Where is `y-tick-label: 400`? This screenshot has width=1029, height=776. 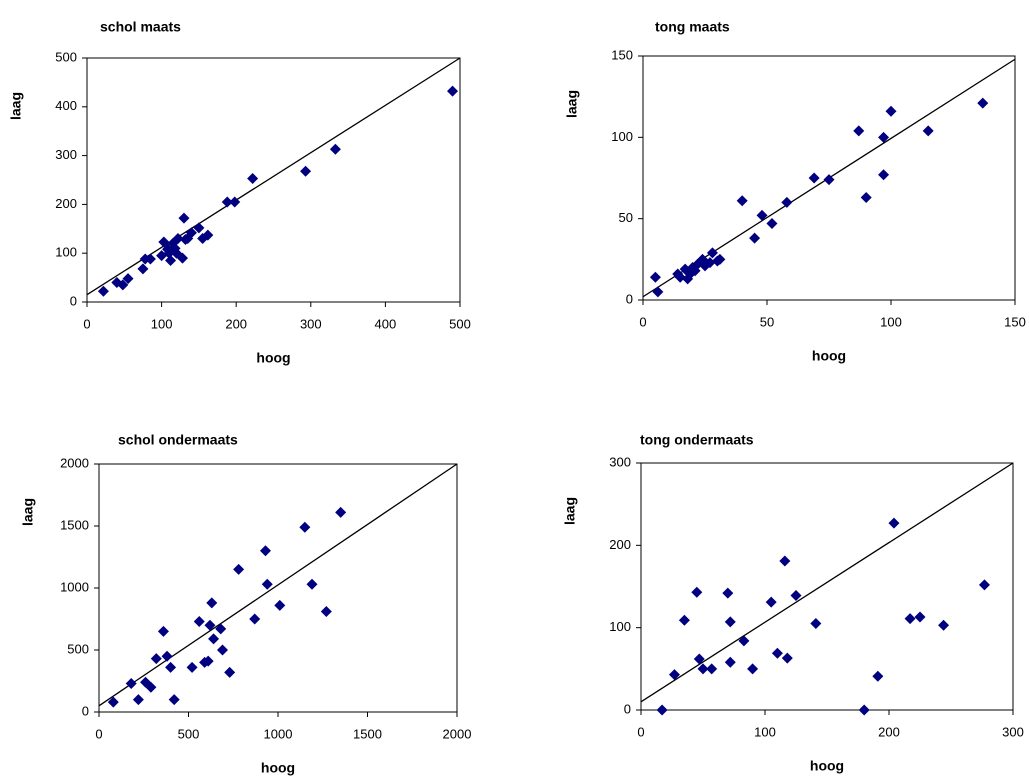 y-tick-label: 400 is located at coordinates (66, 105).